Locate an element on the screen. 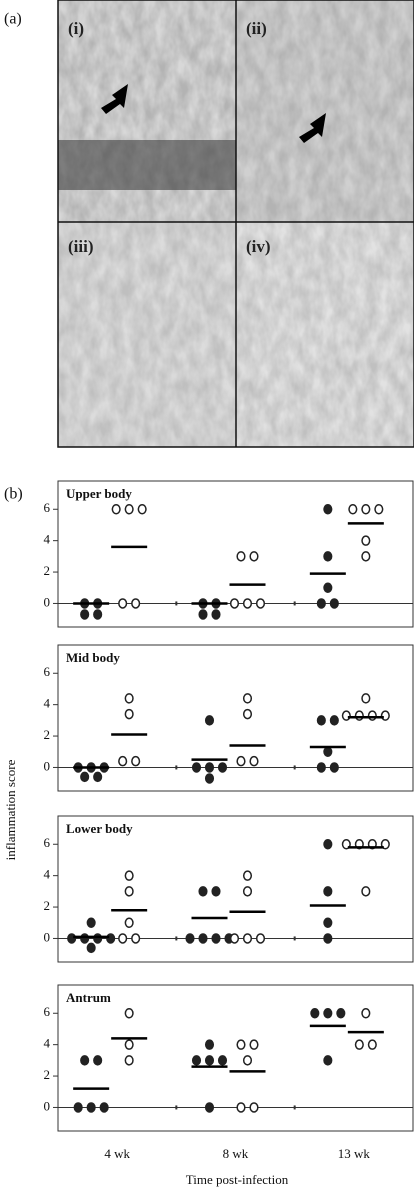  panel-title: Antrum is located at coordinates (88, 997).